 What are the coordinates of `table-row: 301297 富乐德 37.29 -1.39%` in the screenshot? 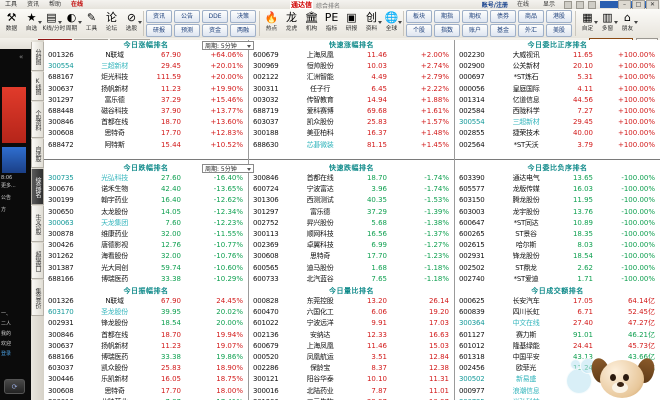 It's located at (351, 212).